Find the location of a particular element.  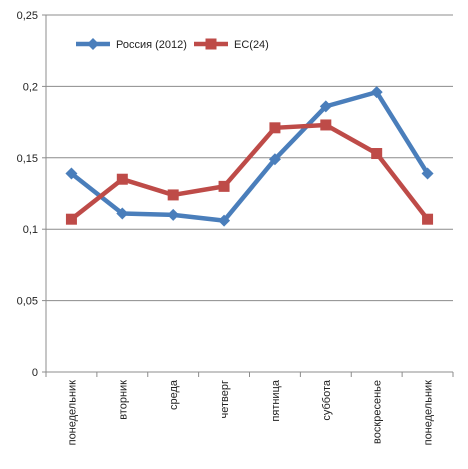

x-tick-label: среда is located at coordinates (174, 394).